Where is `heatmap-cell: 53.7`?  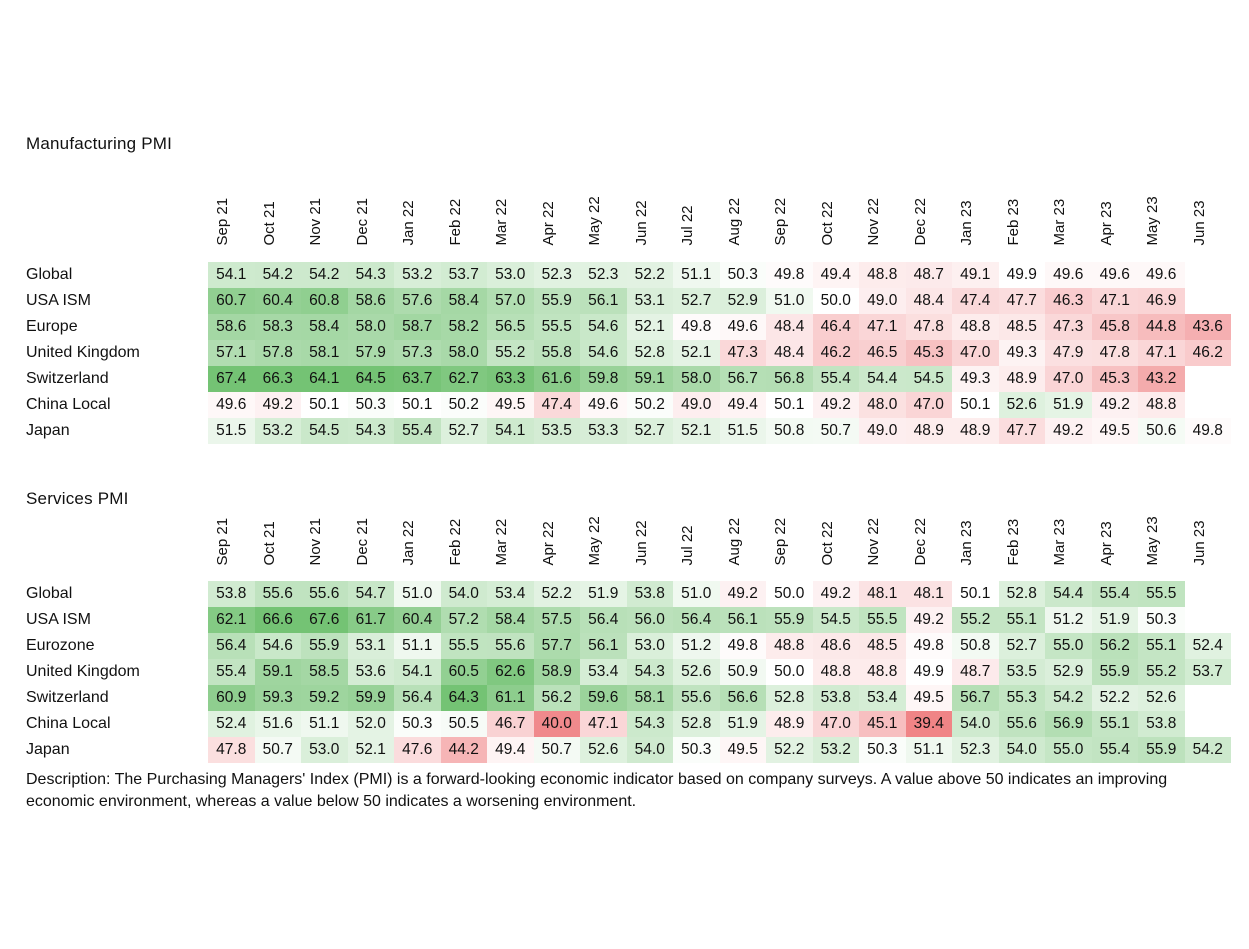 heatmap-cell: 53.7 is located at coordinates (1207, 672).